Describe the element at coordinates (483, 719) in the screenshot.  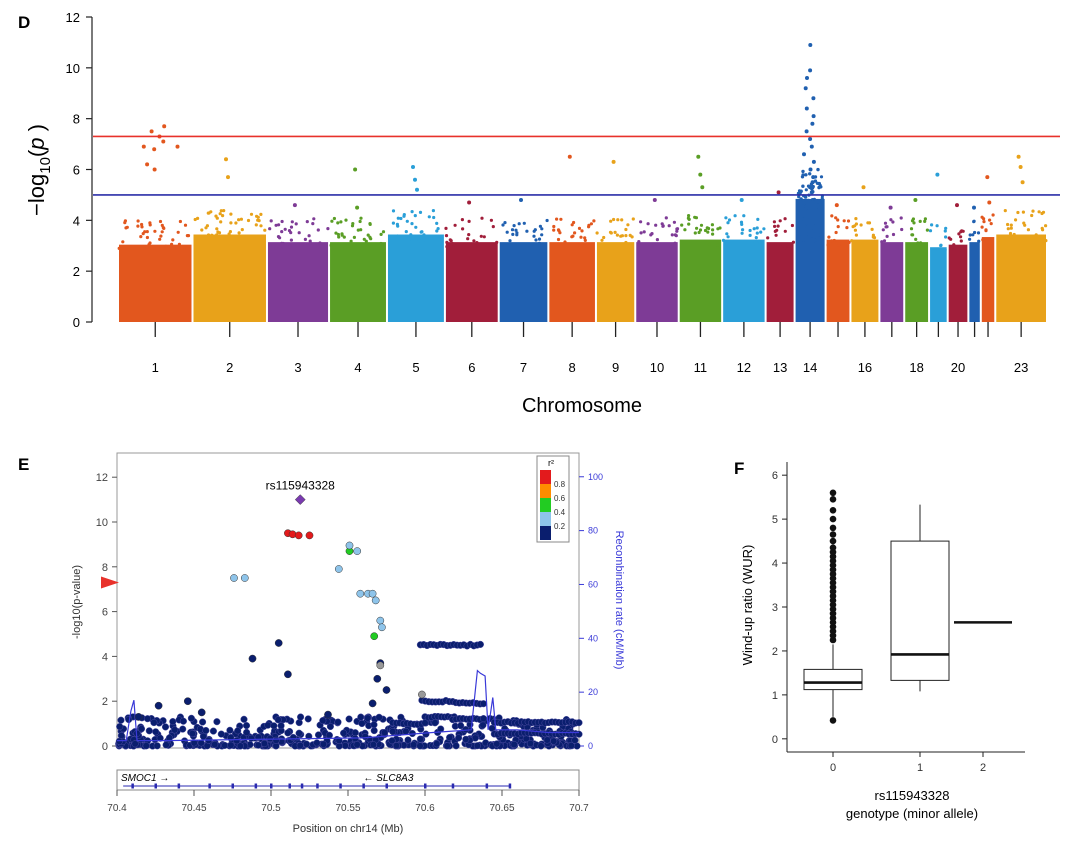
I see `locuszoom-cluster-point` at that location.